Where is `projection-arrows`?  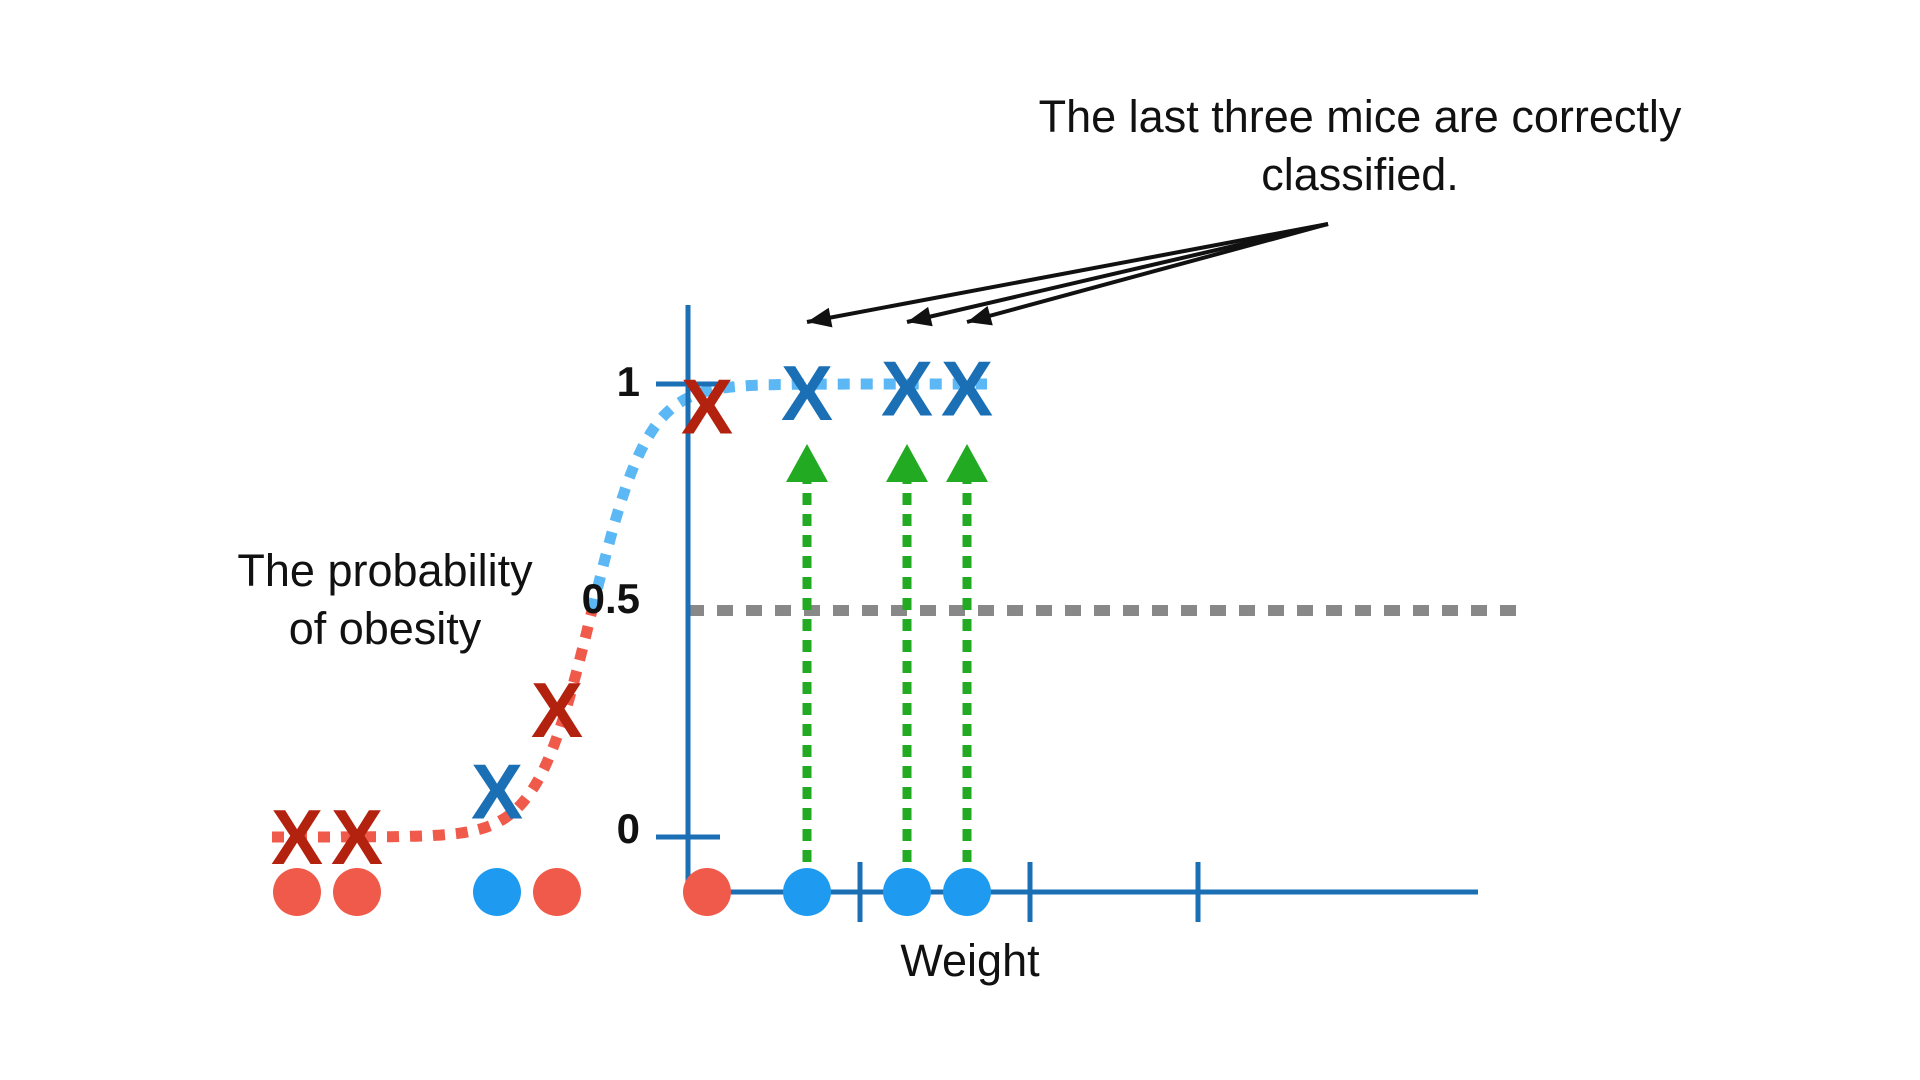
projection-arrows is located at coordinates (887, 653).